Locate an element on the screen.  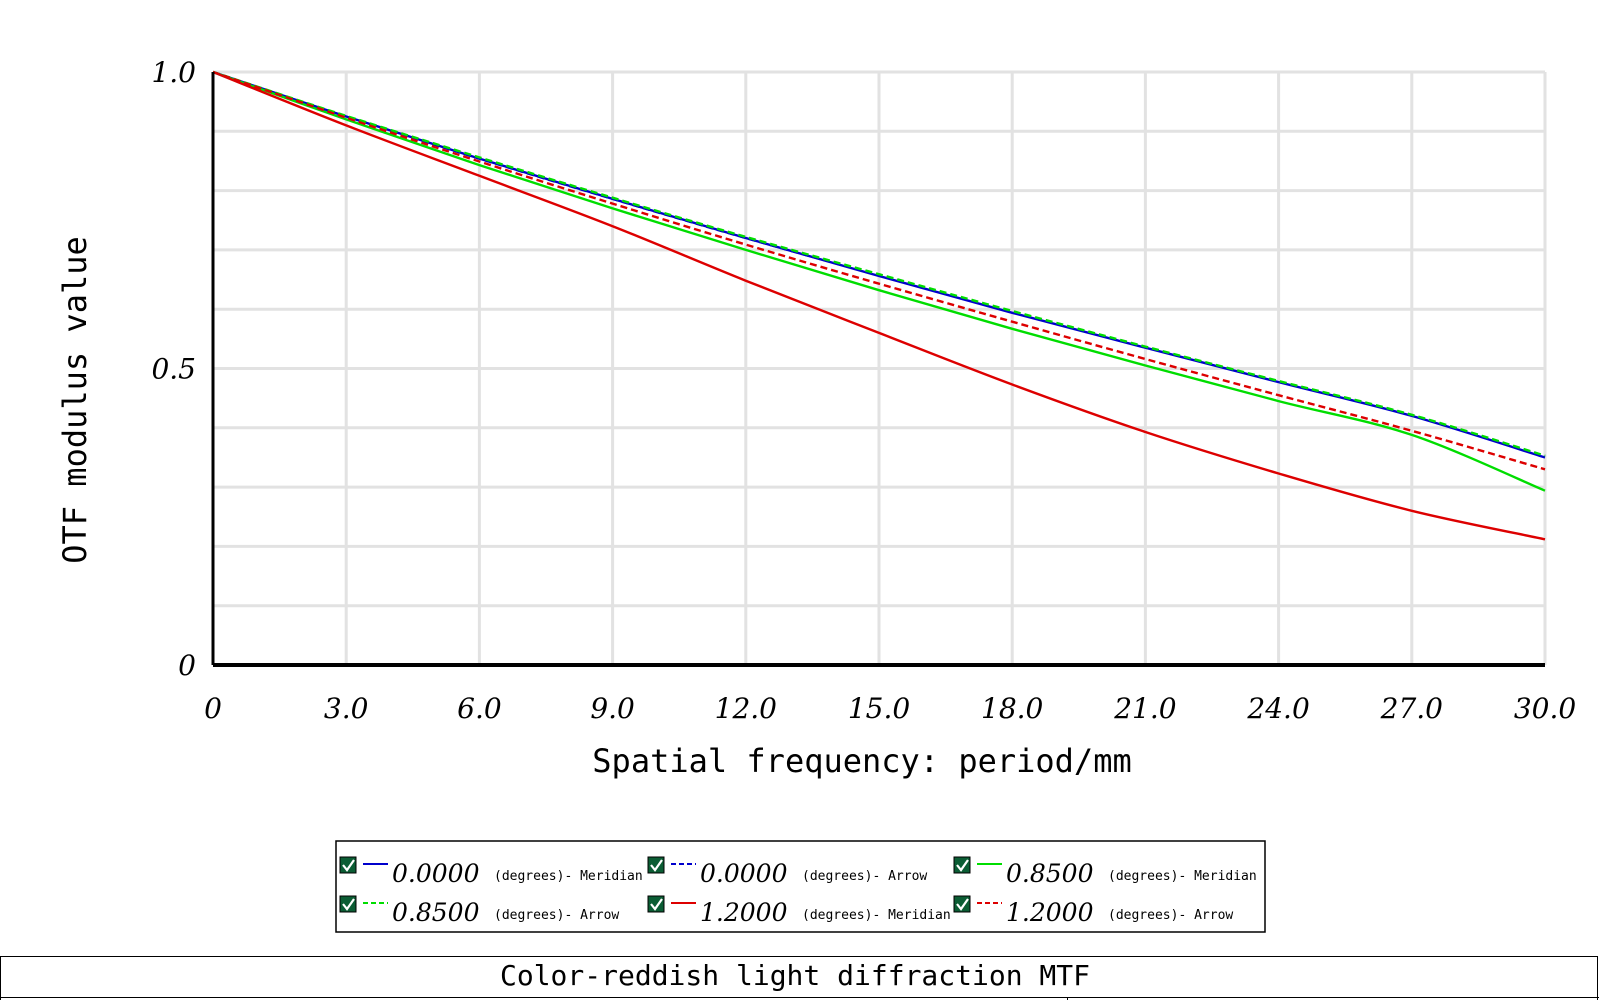
chart-title: Color-reddish light diffraction MTF is located at coordinates (794, 975).